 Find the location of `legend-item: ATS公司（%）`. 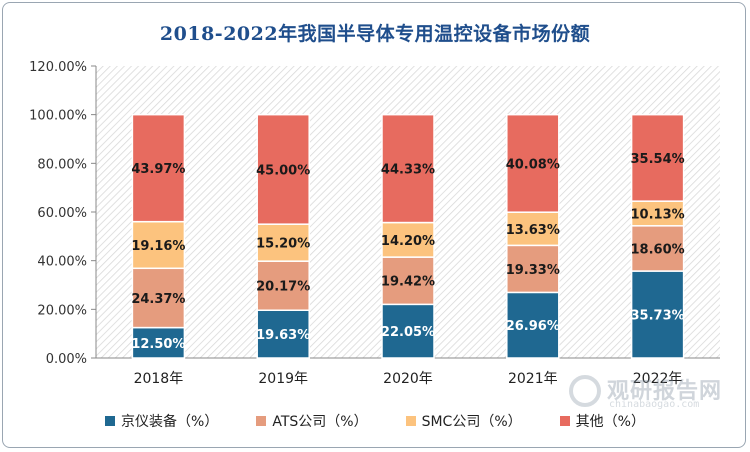

legend-item: ATS公司（%） is located at coordinates (312, 421).